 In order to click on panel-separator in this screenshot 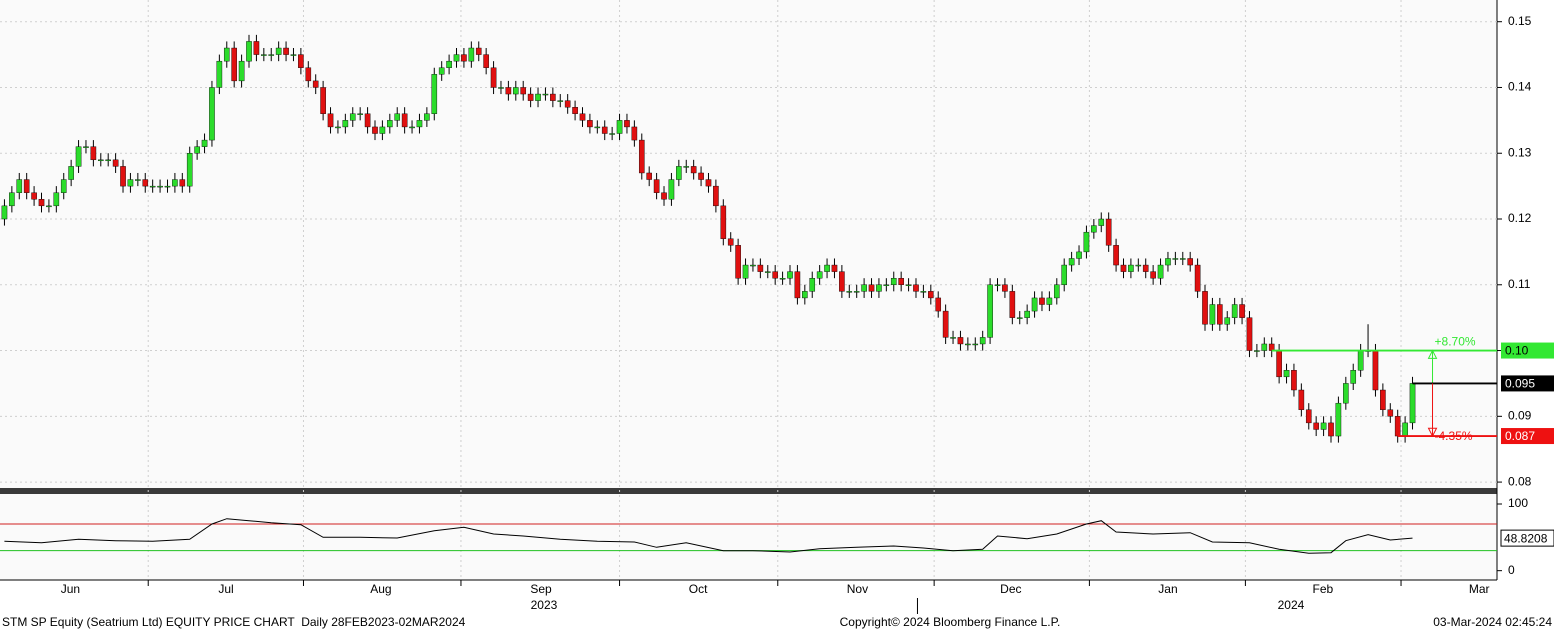, I will do `click(748, 491)`.